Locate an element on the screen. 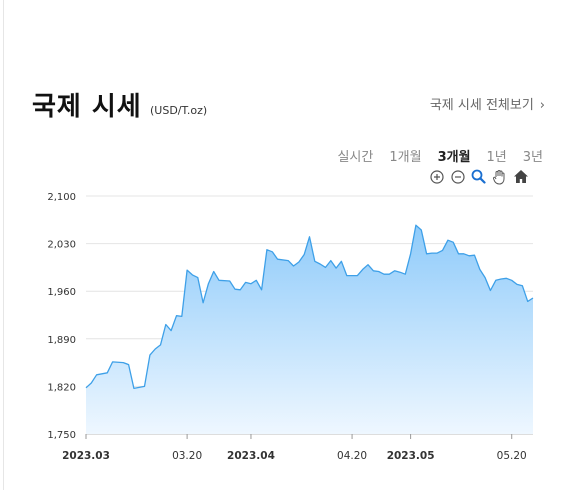 The height and width of the screenshot is (490, 569). y-tick-label: 1,960 is located at coordinates (61, 292).